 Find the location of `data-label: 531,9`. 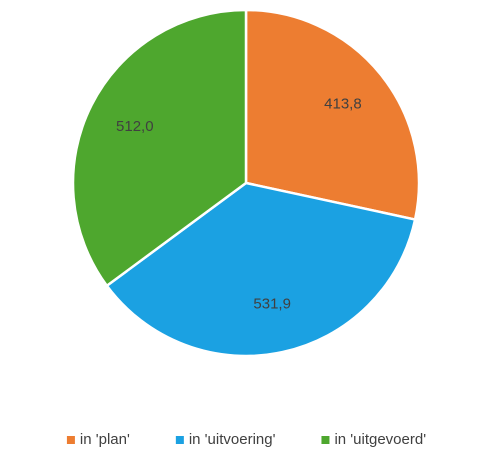

data-label: 531,9 is located at coordinates (272, 304).